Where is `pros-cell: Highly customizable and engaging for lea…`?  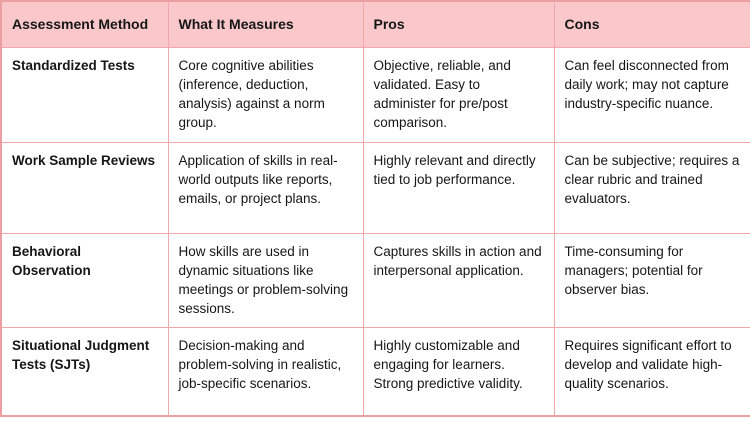
pros-cell: Highly customizable and engaging for lea… is located at coordinates (458, 371).